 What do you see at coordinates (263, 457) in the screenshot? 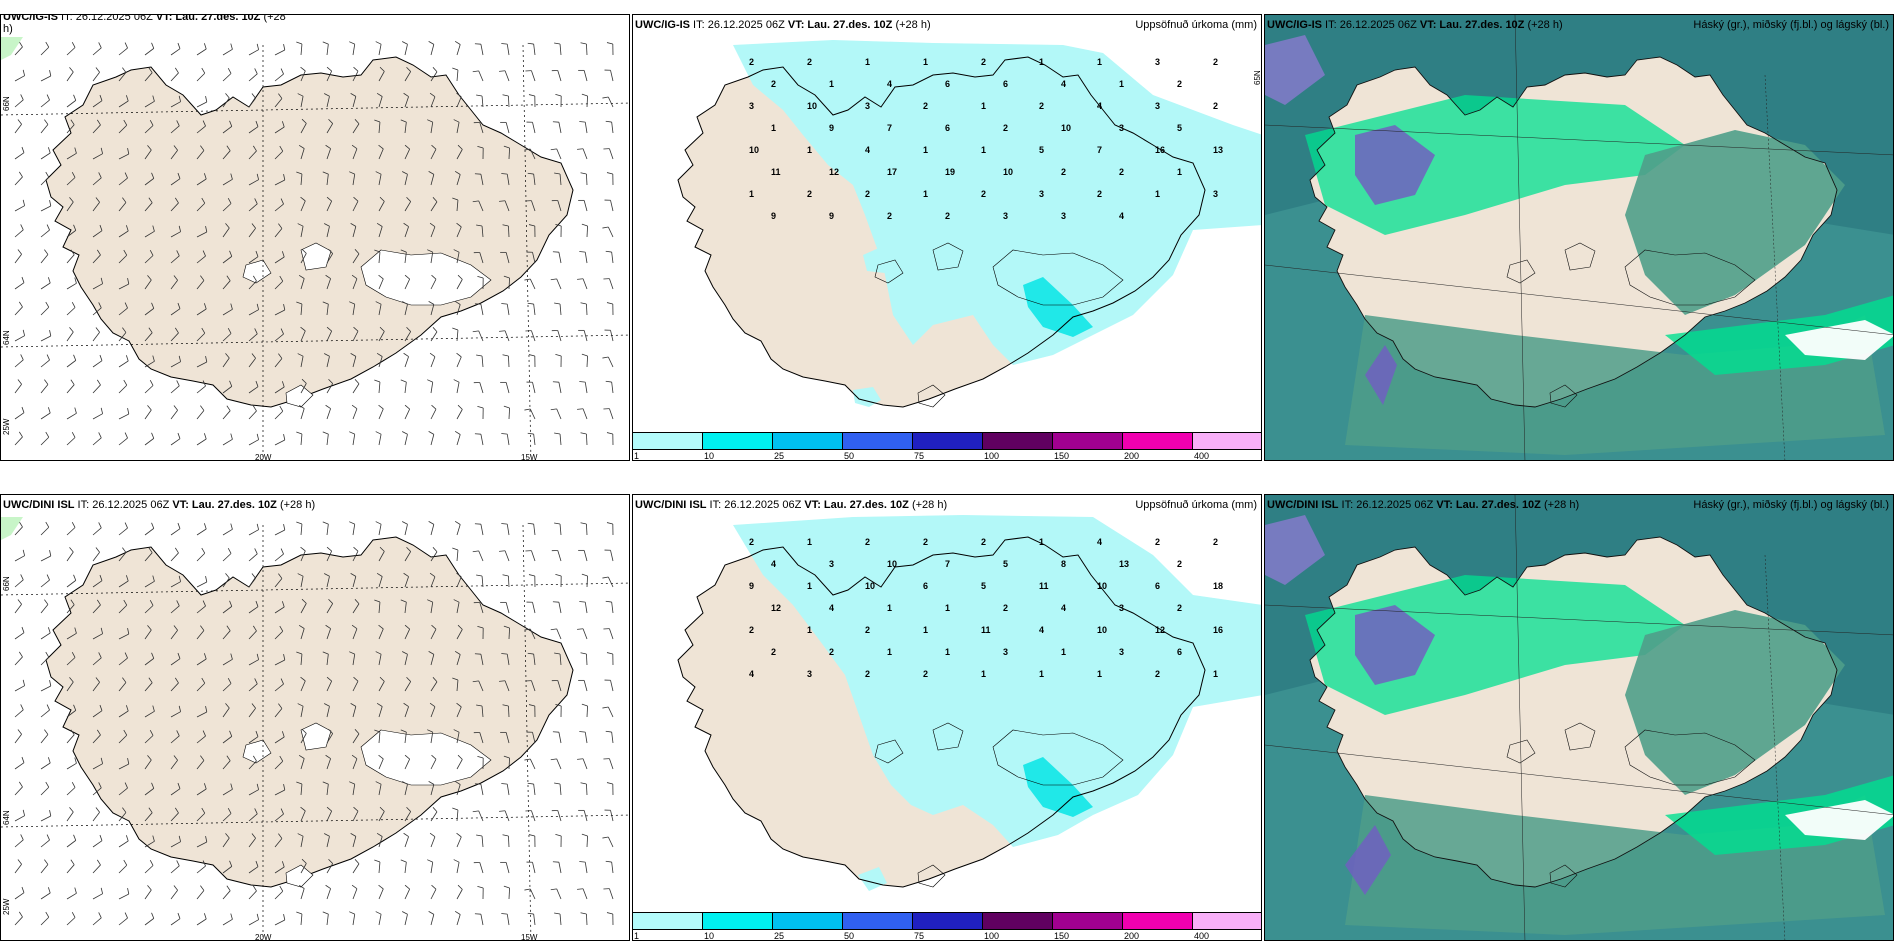
I see `lon-label-20w: 20W` at bounding box center [263, 457].